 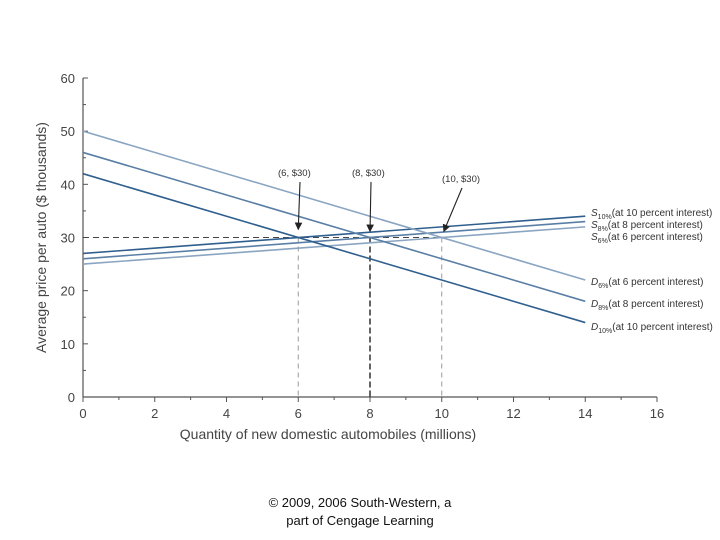 What do you see at coordinates (368, 173) in the screenshot?
I see `equilibrium-label: (8, $30)` at bounding box center [368, 173].